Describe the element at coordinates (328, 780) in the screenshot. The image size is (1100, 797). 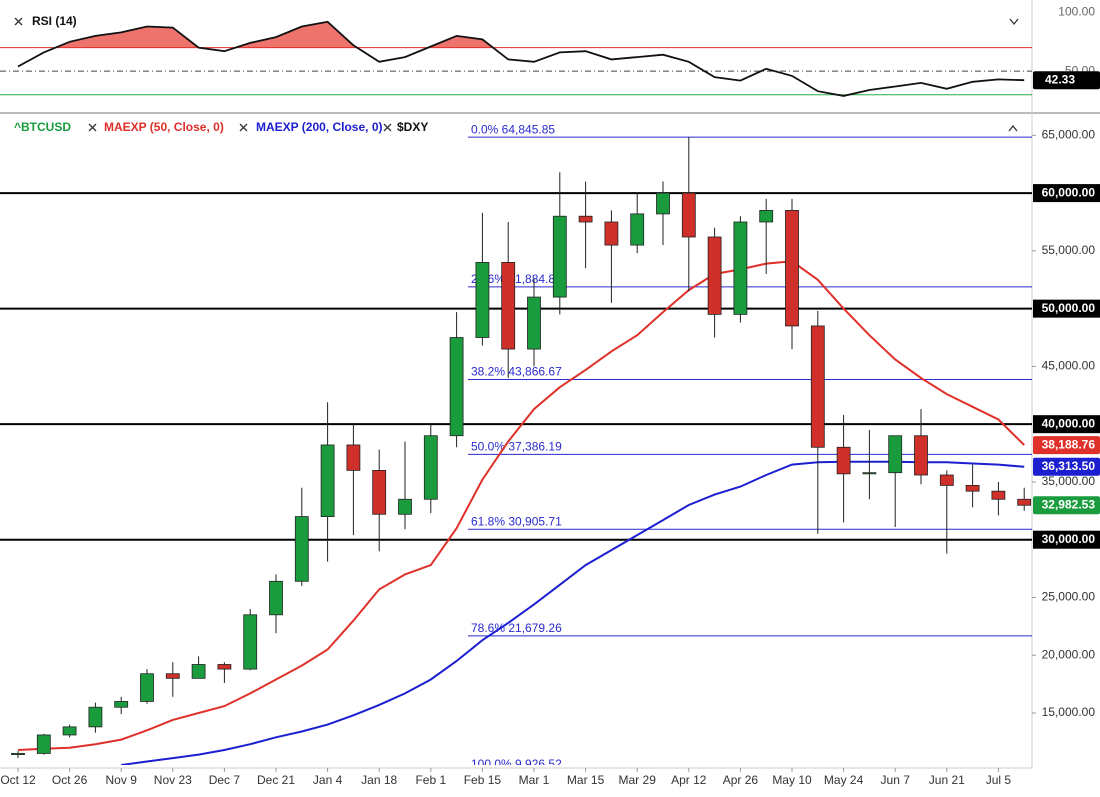
I see `x-tick-label: Jan 4` at that location.